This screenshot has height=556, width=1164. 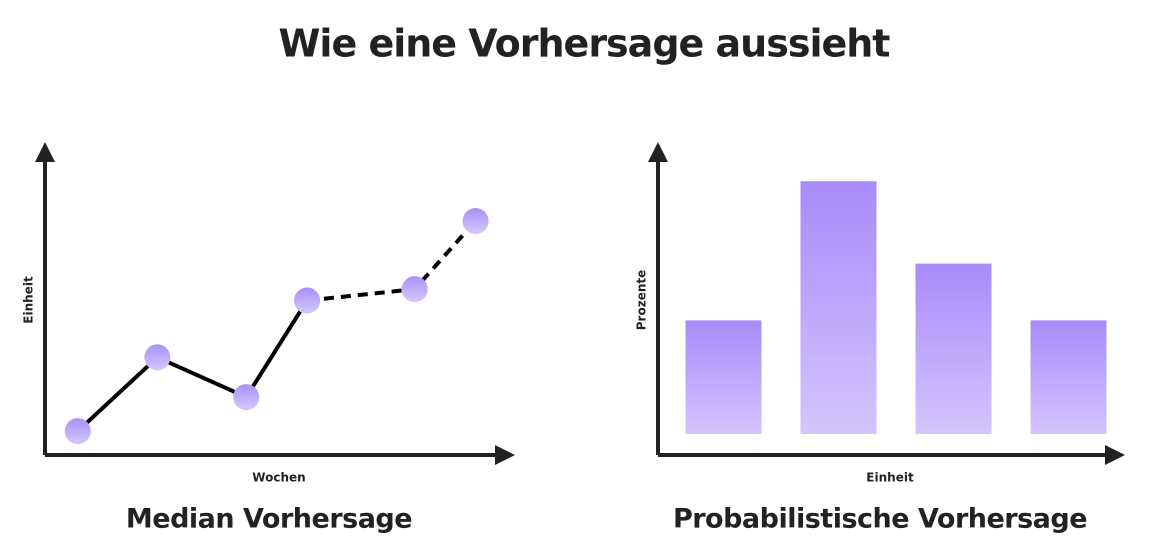 What do you see at coordinates (890, 478) in the screenshot?
I see `x-axis-label: Einheit` at bounding box center [890, 478].